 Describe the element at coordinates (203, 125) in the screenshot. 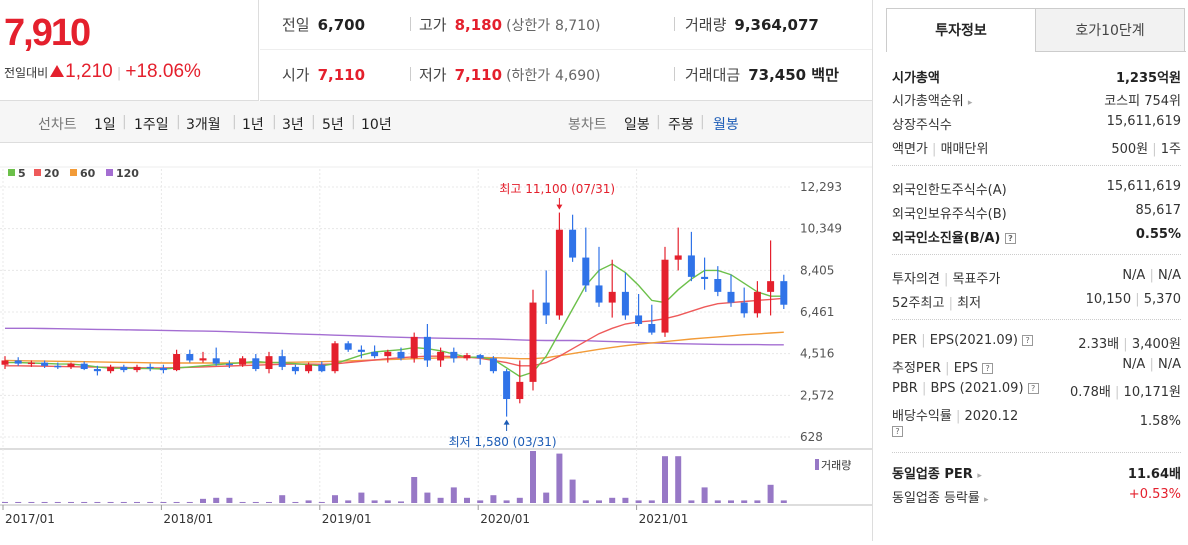

I see `period-3m: 3개월` at that location.